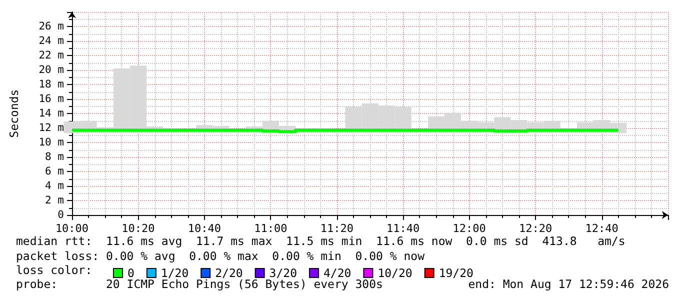  What do you see at coordinates (338, 273) in the screenshot?
I see `legend-label: 4/20` at bounding box center [338, 273].